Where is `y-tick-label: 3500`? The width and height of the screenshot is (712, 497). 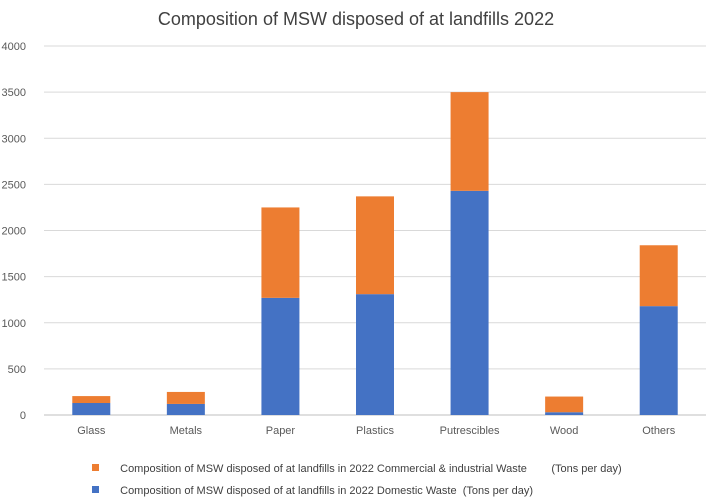
y-tick-label: 3500 is located at coordinates (14, 93).